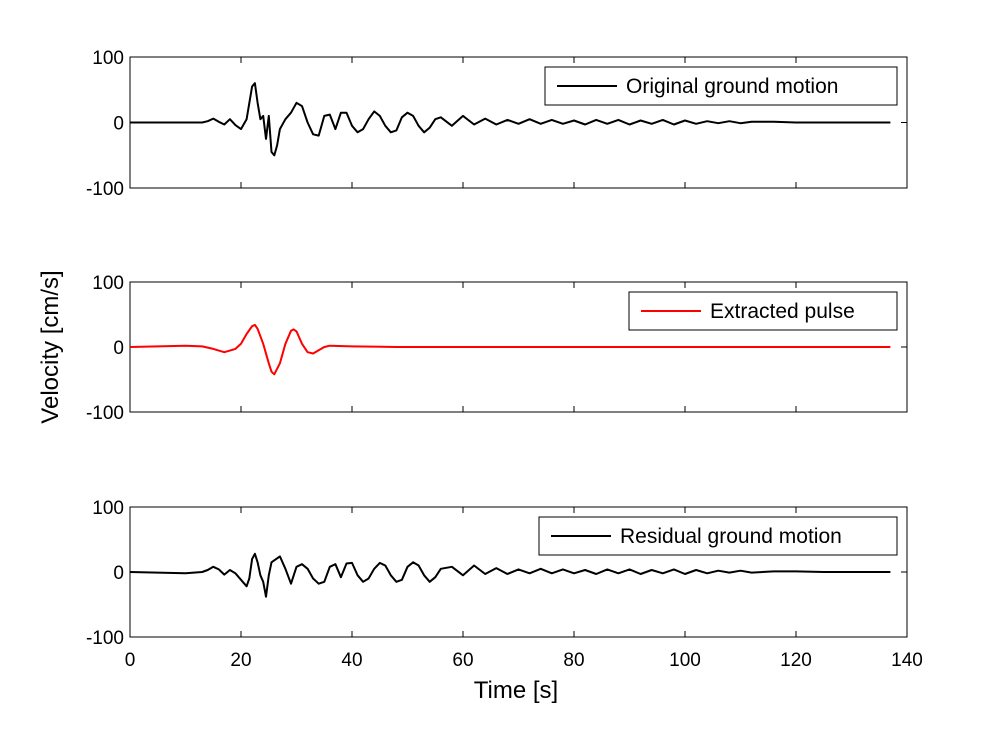 The image size is (1002, 750). What do you see at coordinates (130, 660) in the screenshot?
I see `x-tick-label: 0` at bounding box center [130, 660].